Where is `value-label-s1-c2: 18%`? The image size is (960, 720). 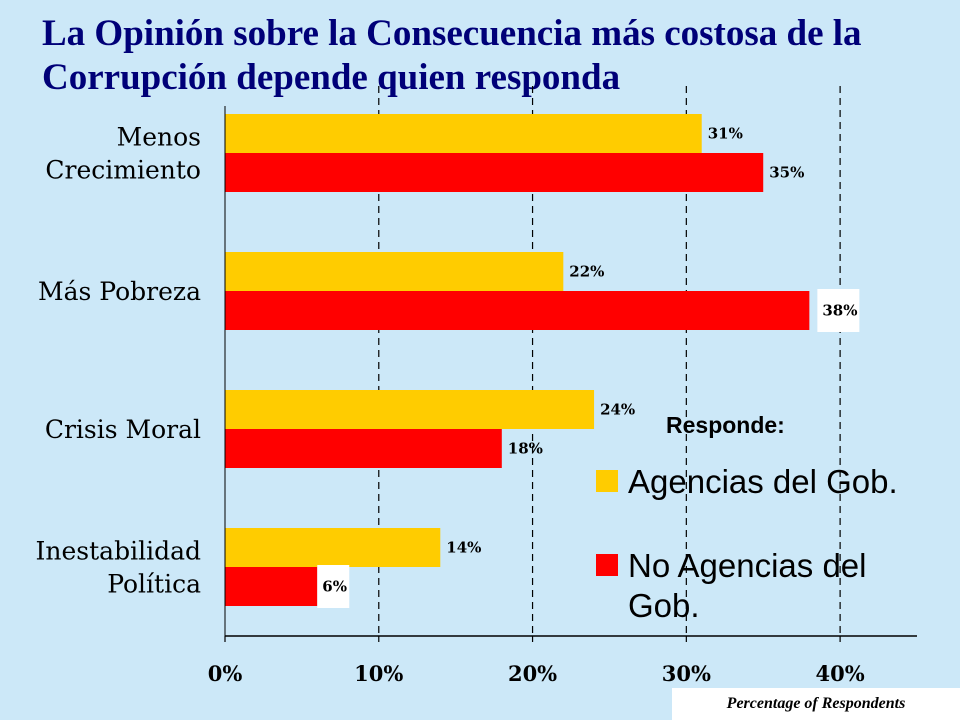
value-label-s1-c2: 18% is located at coordinates (525, 449).